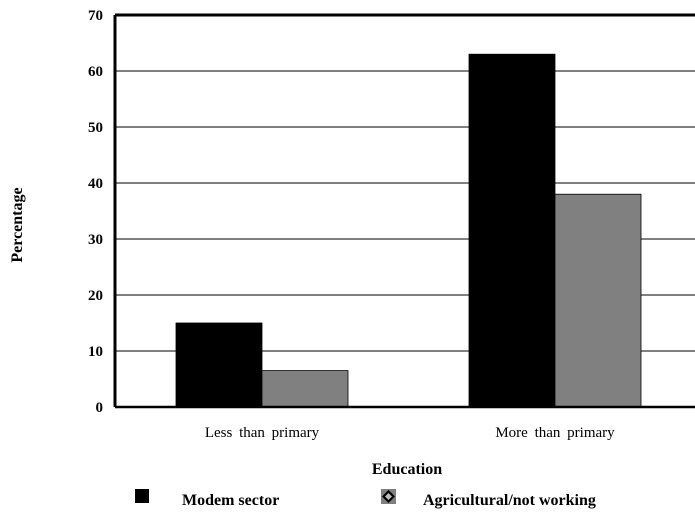 Image resolution: width=695 pixels, height=513 pixels. What do you see at coordinates (142, 496) in the screenshot?
I see `legend-swatch-modem-sector` at bounding box center [142, 496].